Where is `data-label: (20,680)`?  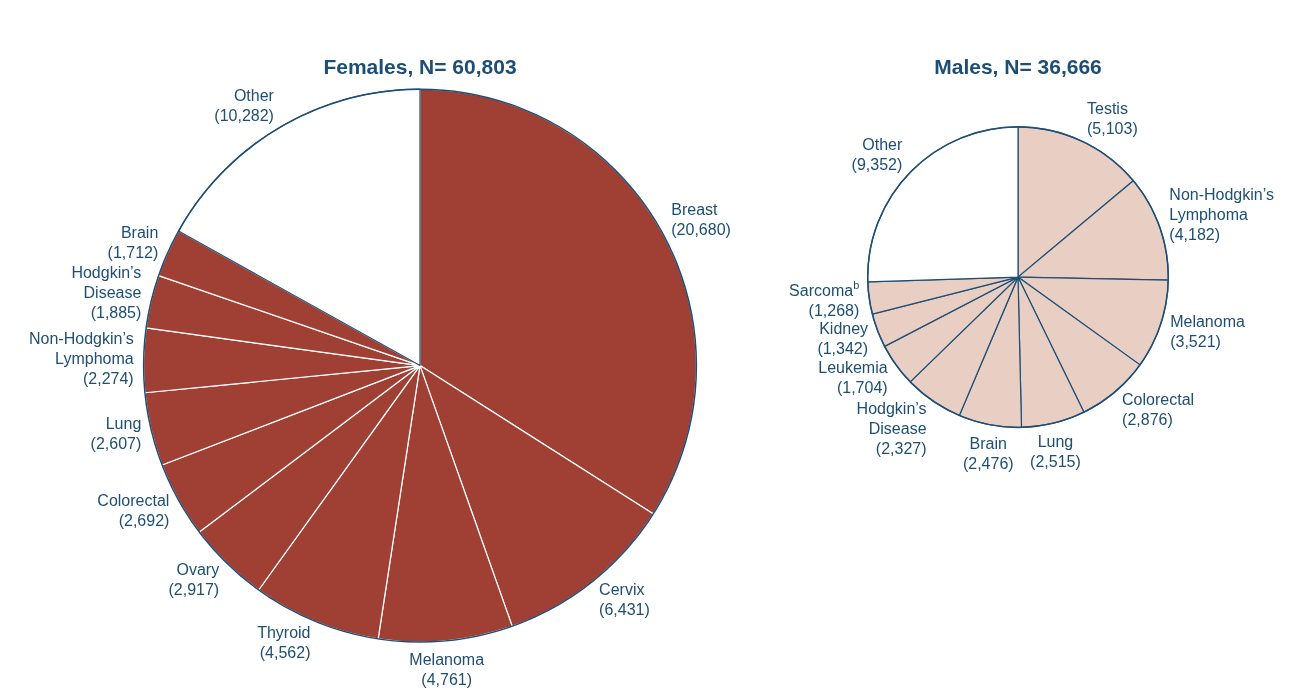
data-label: (20,680) is located at coordinates (701, 230).